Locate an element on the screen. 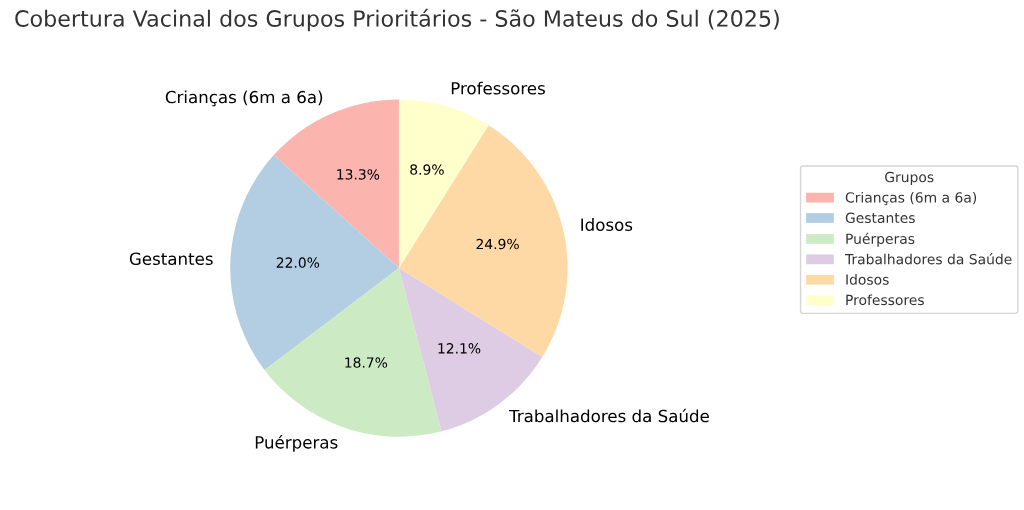 This screenshot has width=1024, height=510. slice-label: Gestantes is located at coordinates (171, 259).